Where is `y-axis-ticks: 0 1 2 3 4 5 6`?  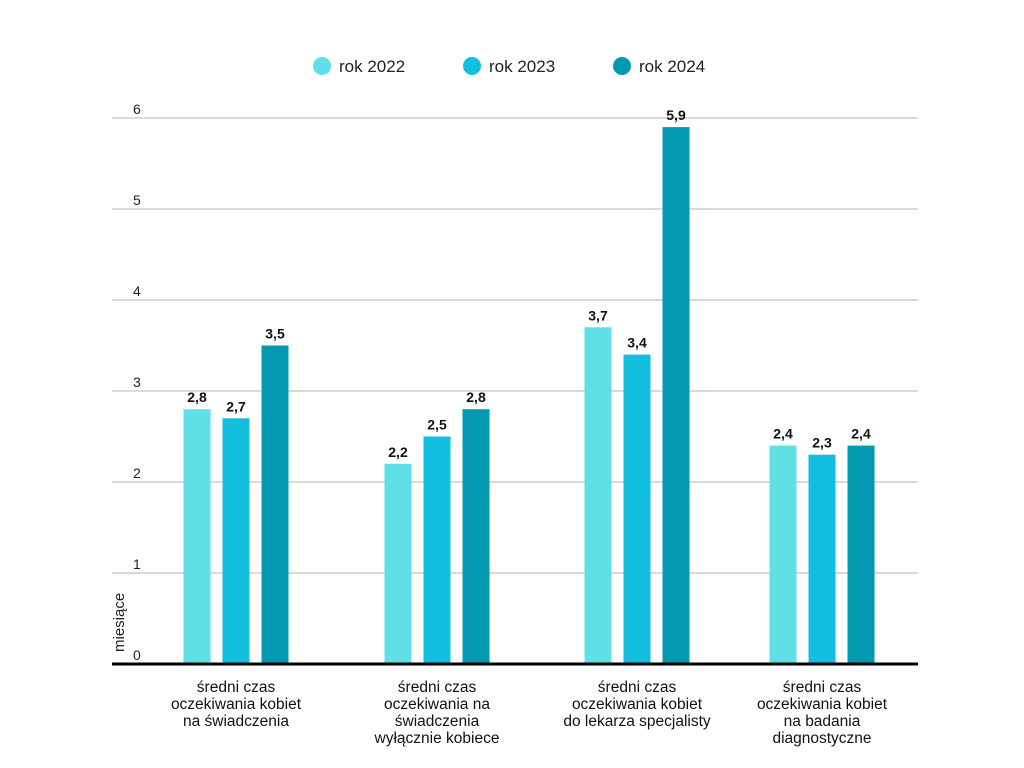 y-axis-ticks: 0 1 2 3 4 5 6 is located at coordinates (137, 382).